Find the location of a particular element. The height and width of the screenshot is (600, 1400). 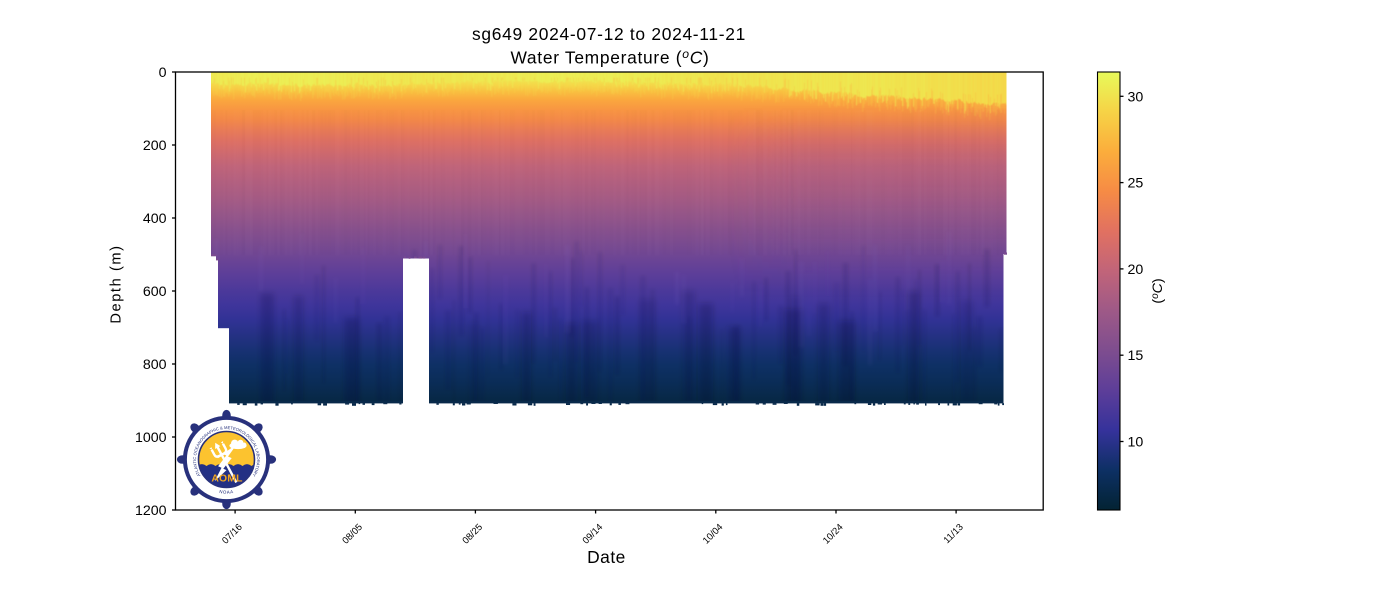

svg-text: Date is located at coordinates (606, 557).